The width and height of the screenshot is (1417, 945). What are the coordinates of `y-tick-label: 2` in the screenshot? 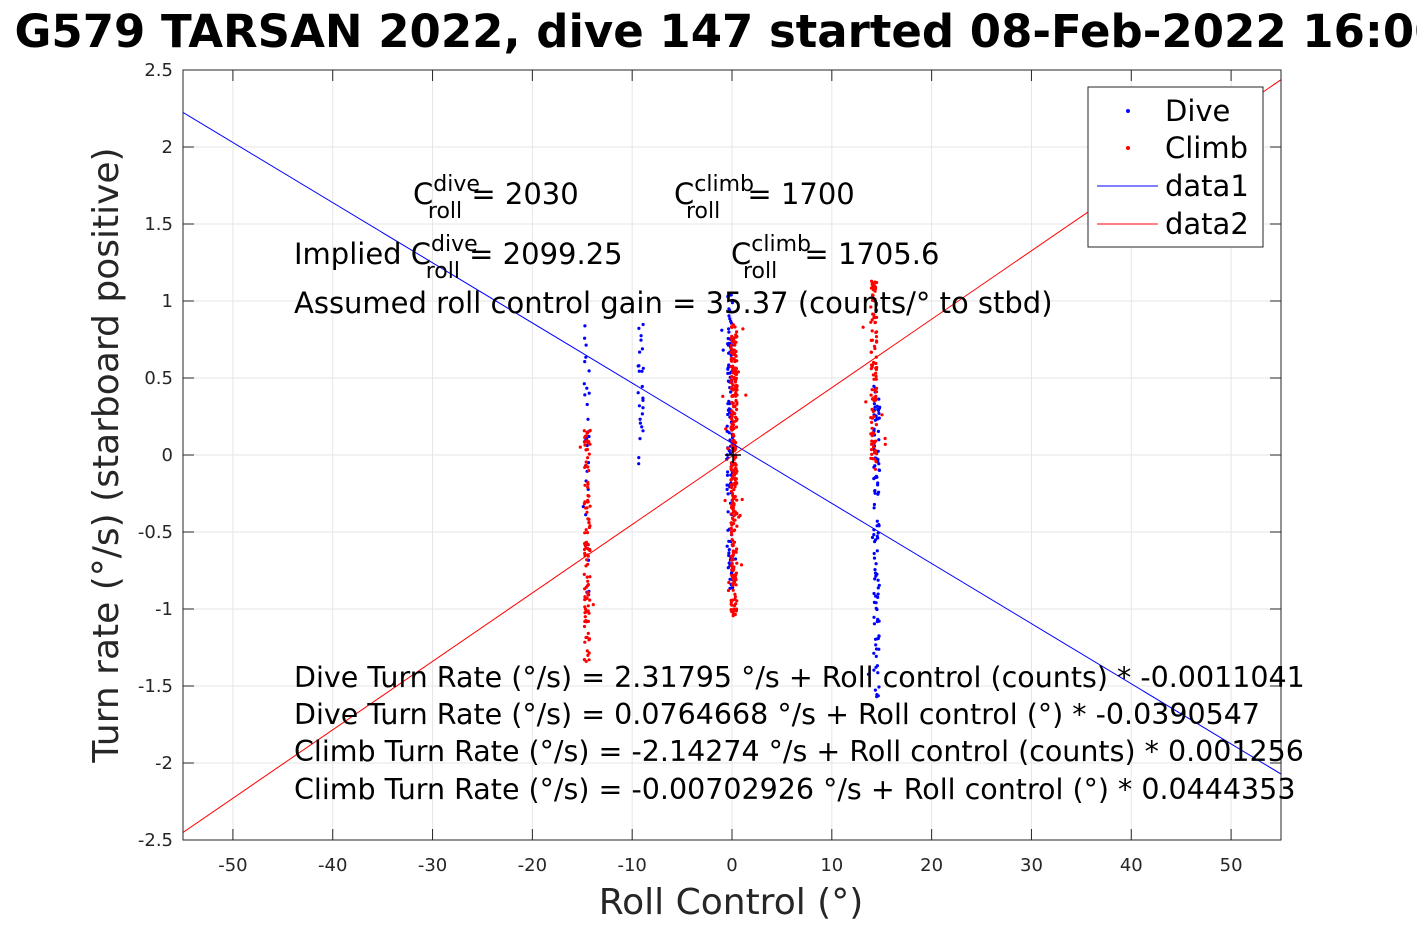 It's located at (167, 147).